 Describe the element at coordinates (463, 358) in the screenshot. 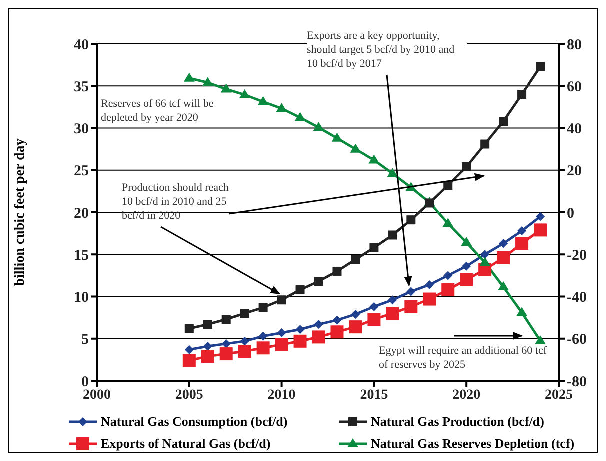

I see `annotation: Egypt will require an additional 60 tcf of reserves by 2025` at that location.